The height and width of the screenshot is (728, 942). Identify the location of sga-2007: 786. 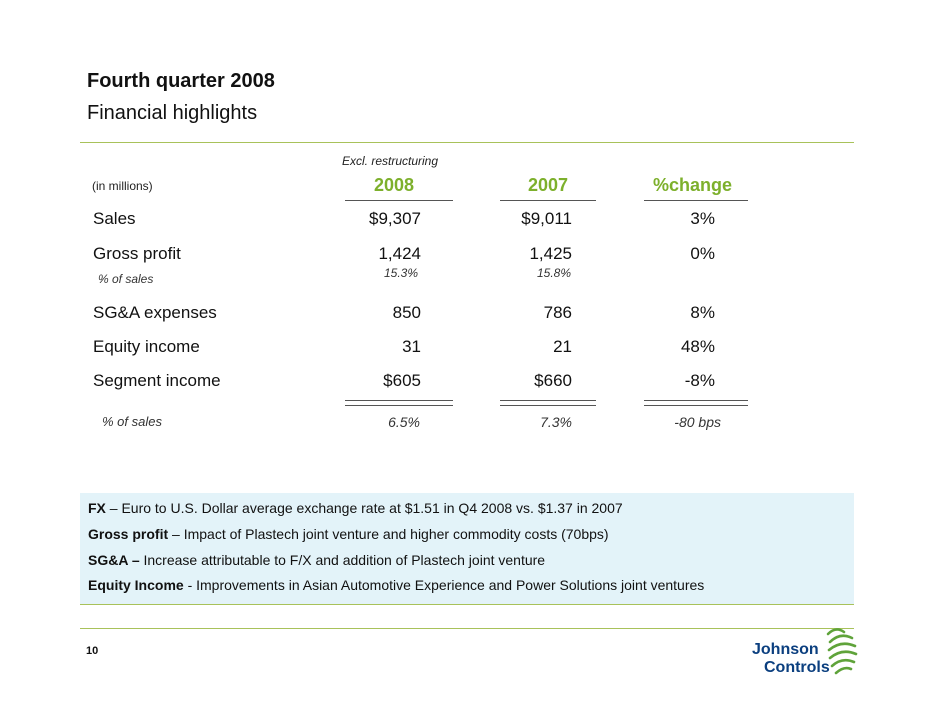
(557, 312).